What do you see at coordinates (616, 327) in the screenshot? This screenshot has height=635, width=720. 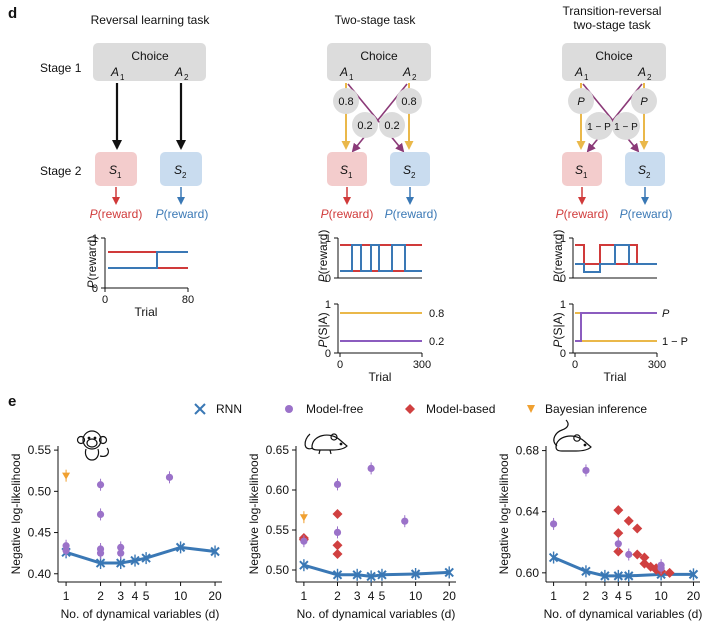 I see `common-prob-line` at bounding box center [616, 327].